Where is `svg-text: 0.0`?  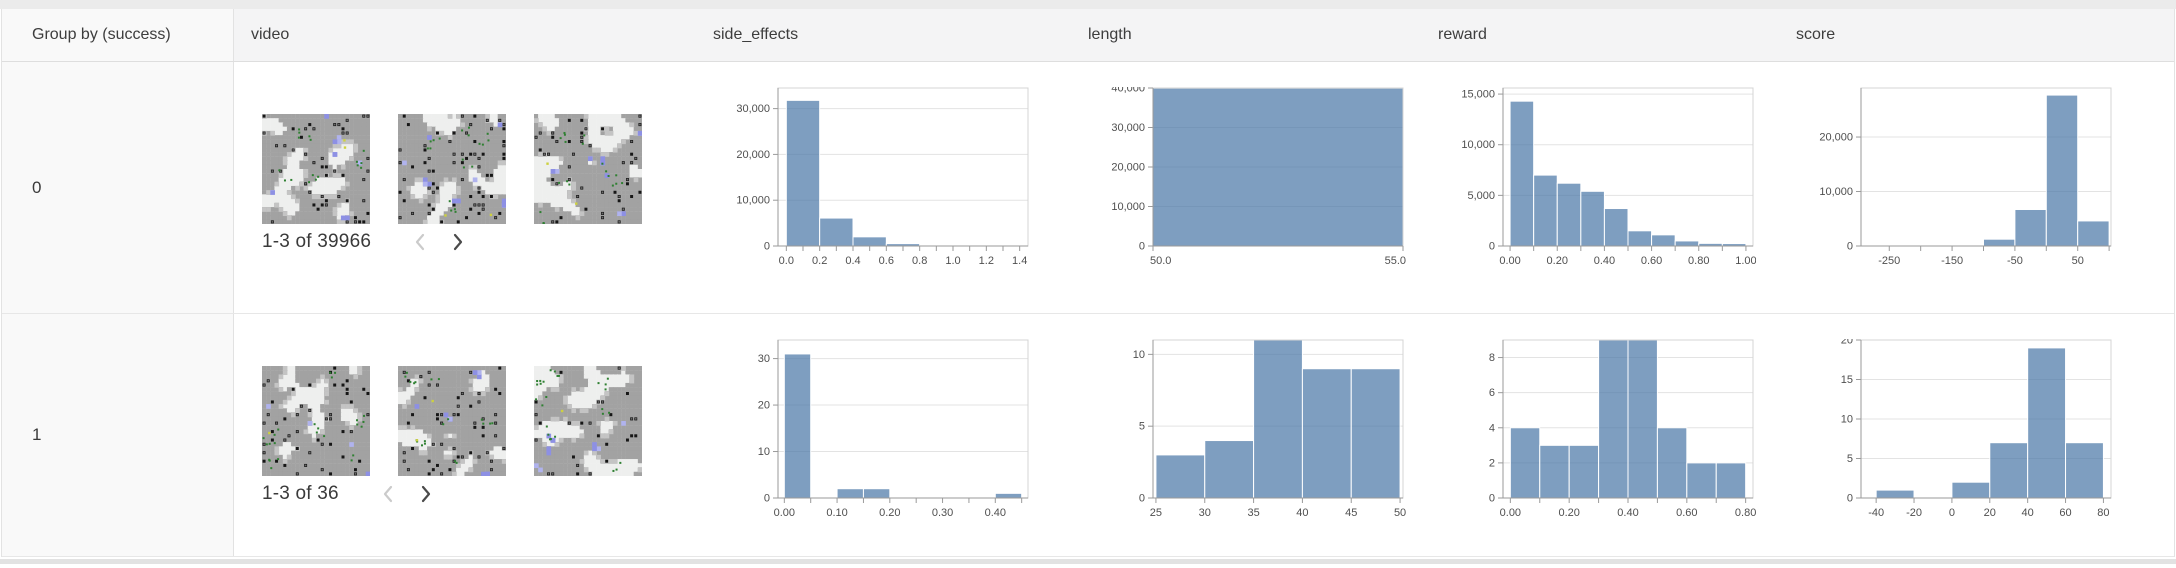 svg-text: 0.0 is located at coordinates (786, 261).